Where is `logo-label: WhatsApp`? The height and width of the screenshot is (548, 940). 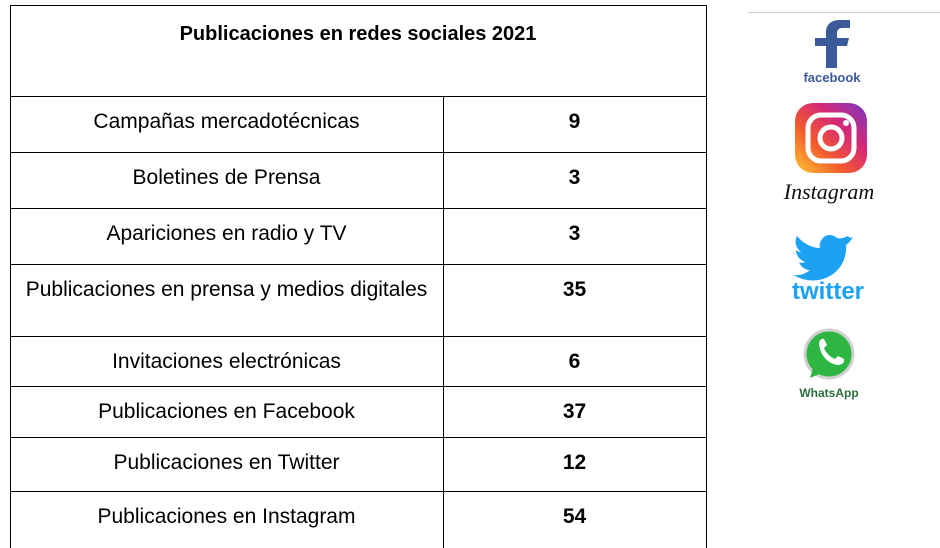 logo-label: WhatsApp is located at coordinates (828, 393).